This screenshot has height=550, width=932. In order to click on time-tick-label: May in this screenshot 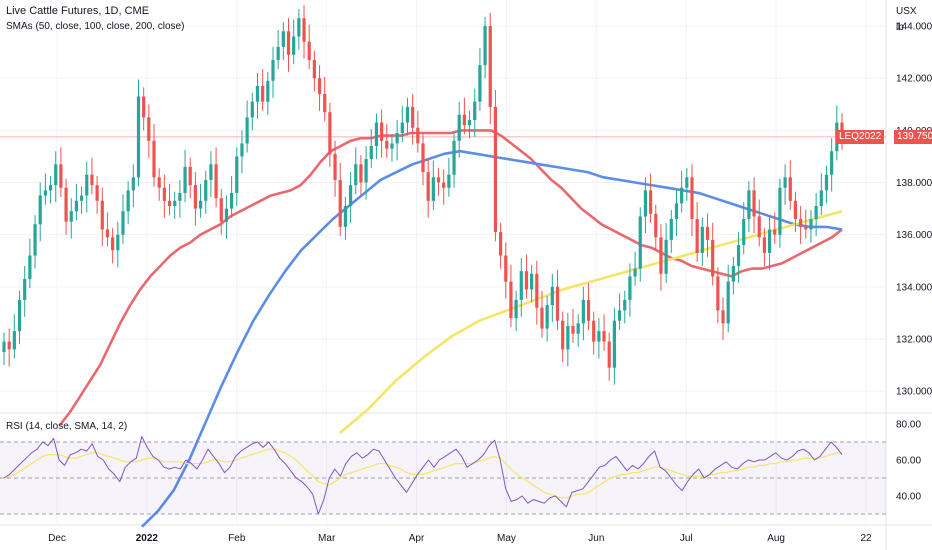, I will do `click(506, 538)`.